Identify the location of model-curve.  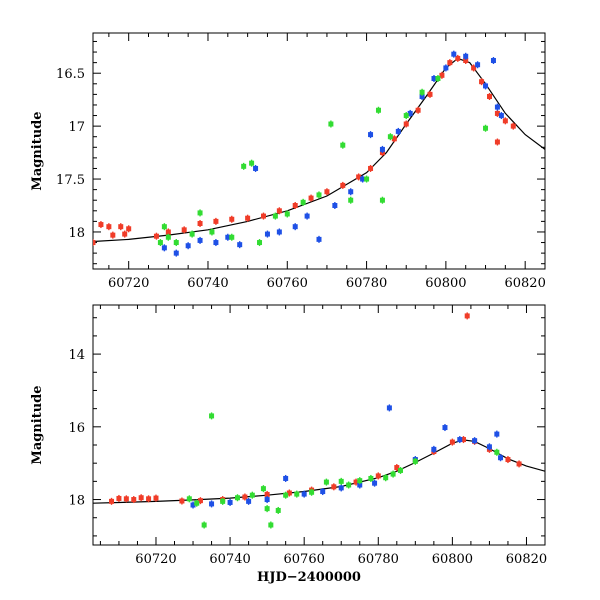
(319, 471).